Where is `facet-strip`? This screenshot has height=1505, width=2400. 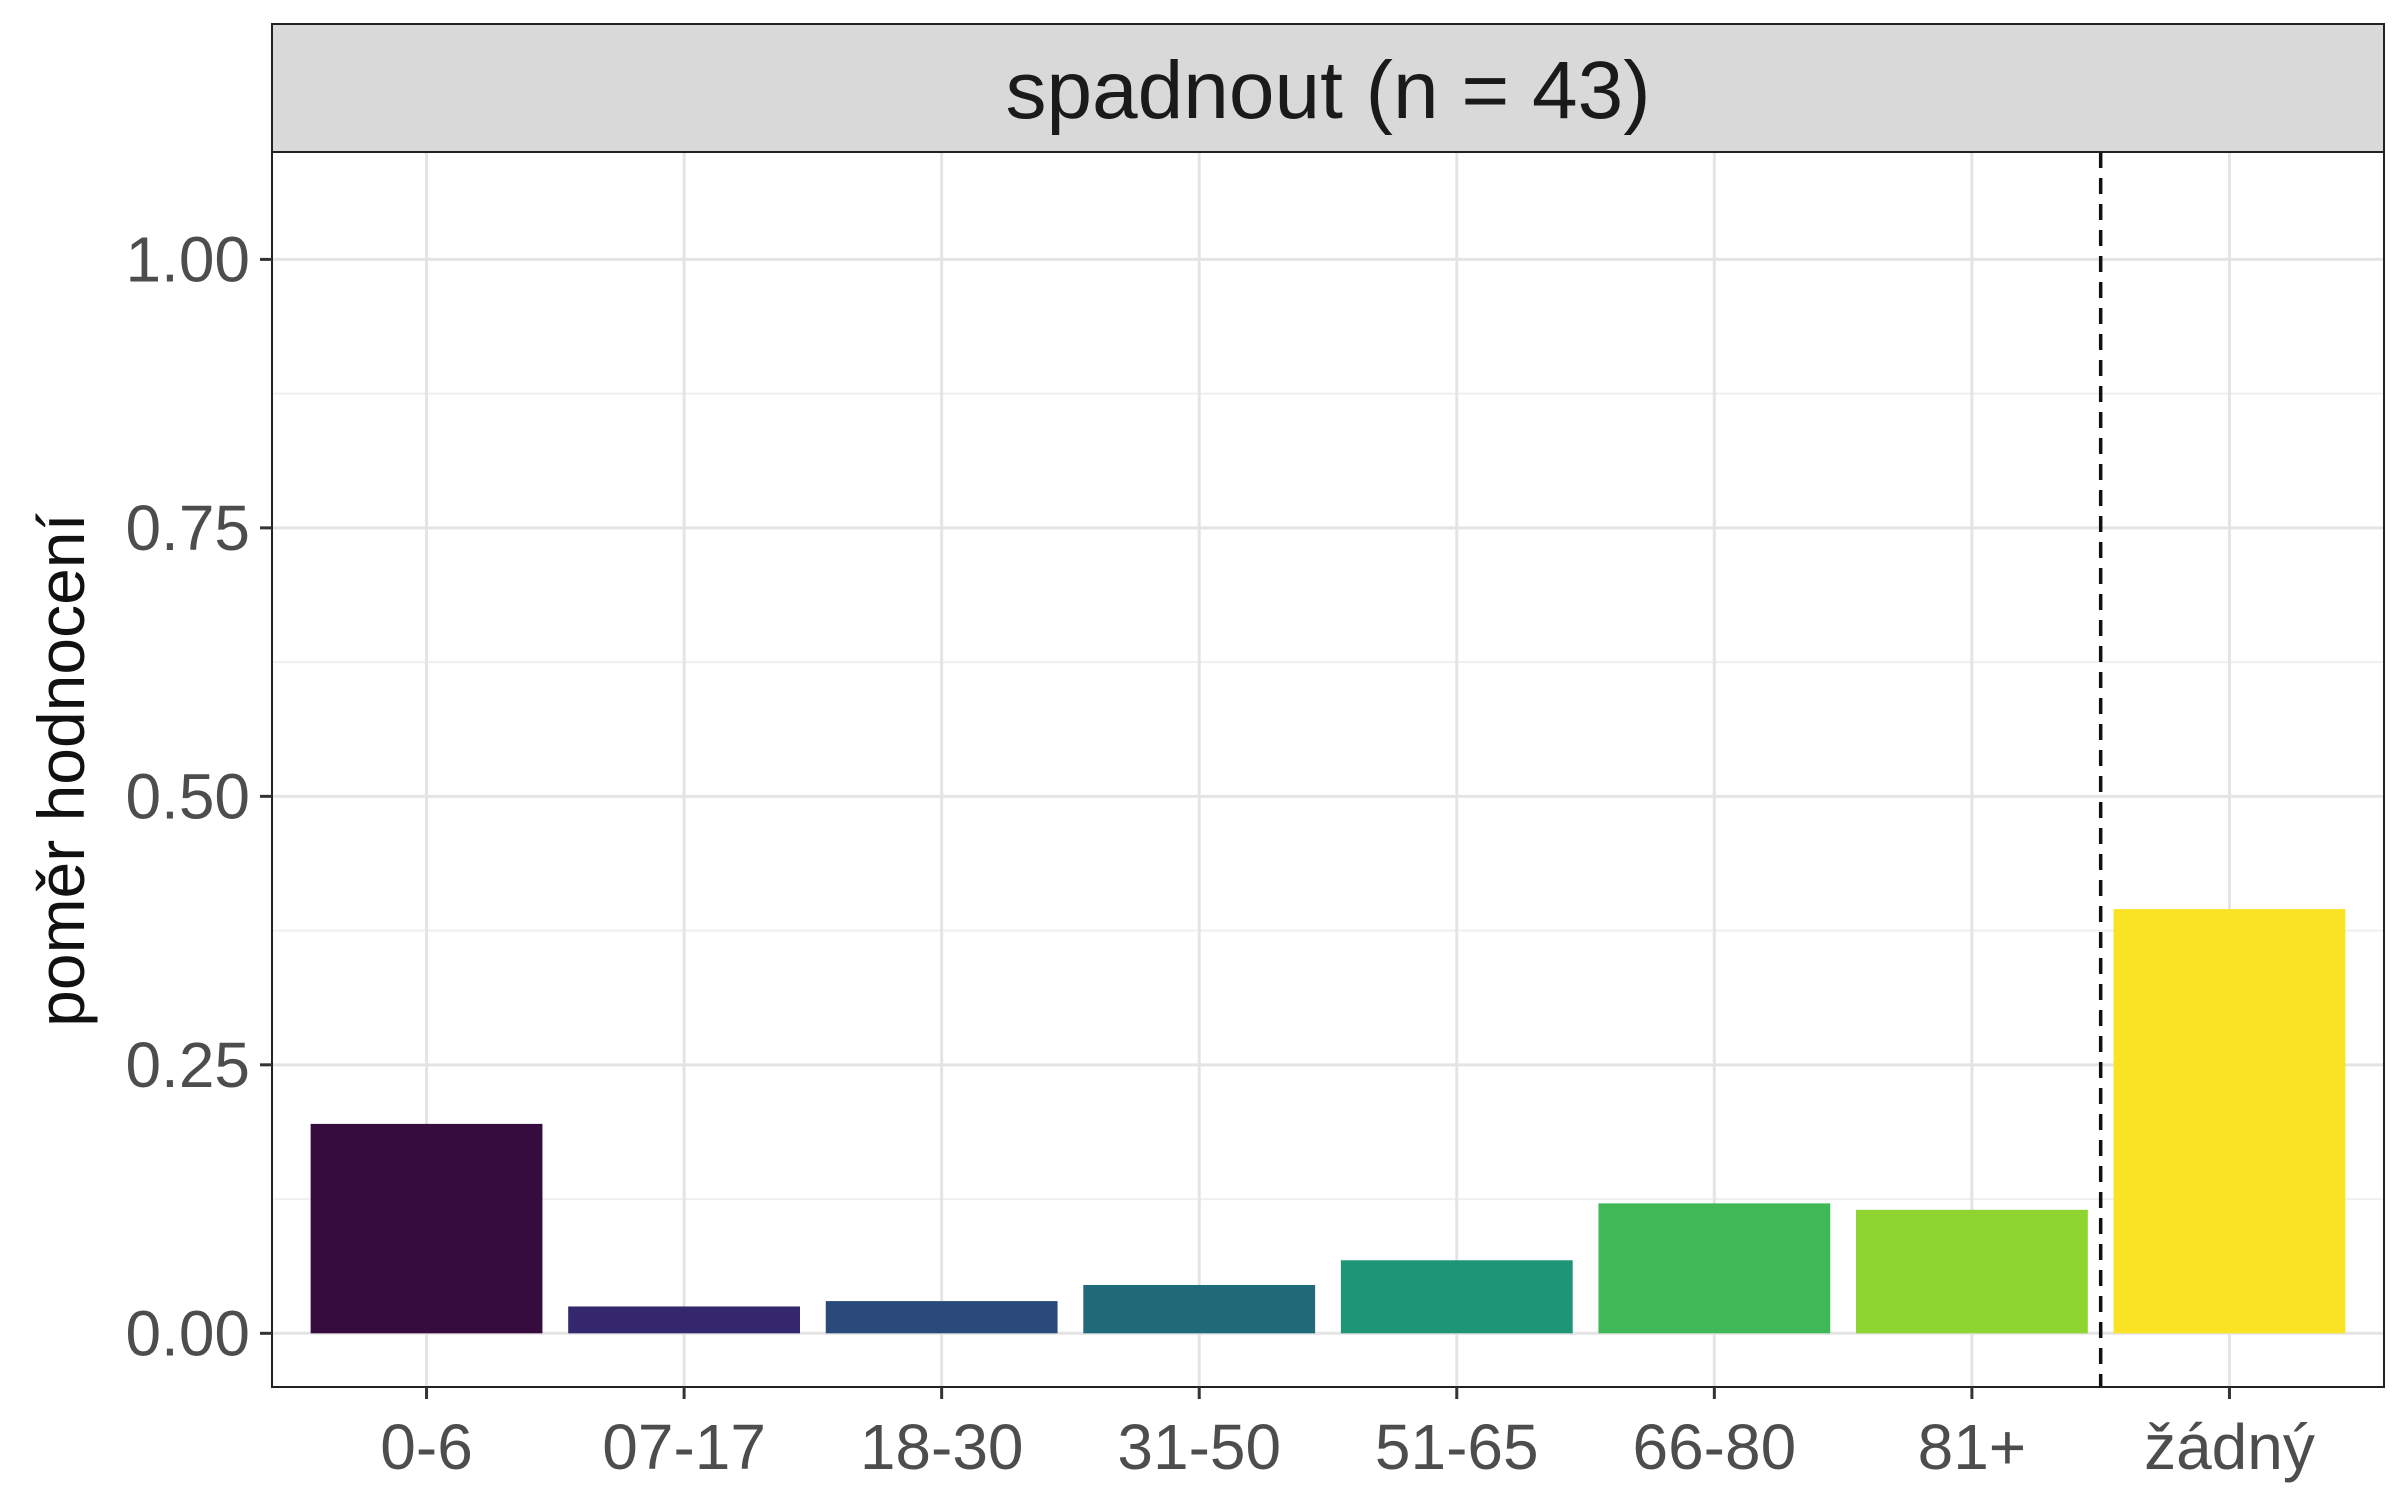
facet-strip is located at coordinates (1328, 88).